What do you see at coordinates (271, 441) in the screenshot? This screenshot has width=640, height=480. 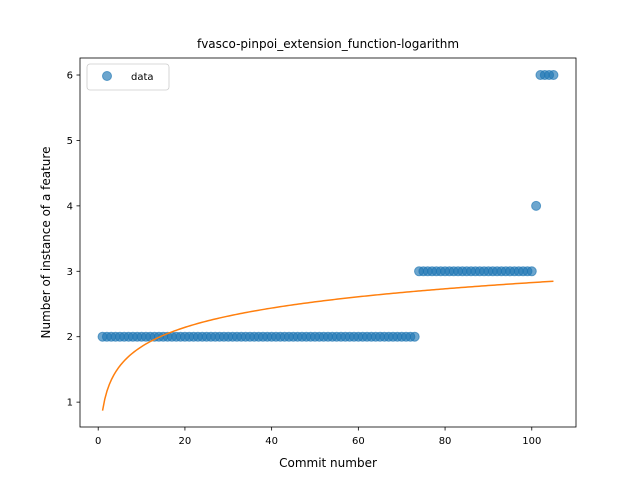 I see `x-tick-label: 40` at bounding box center [271, 441].